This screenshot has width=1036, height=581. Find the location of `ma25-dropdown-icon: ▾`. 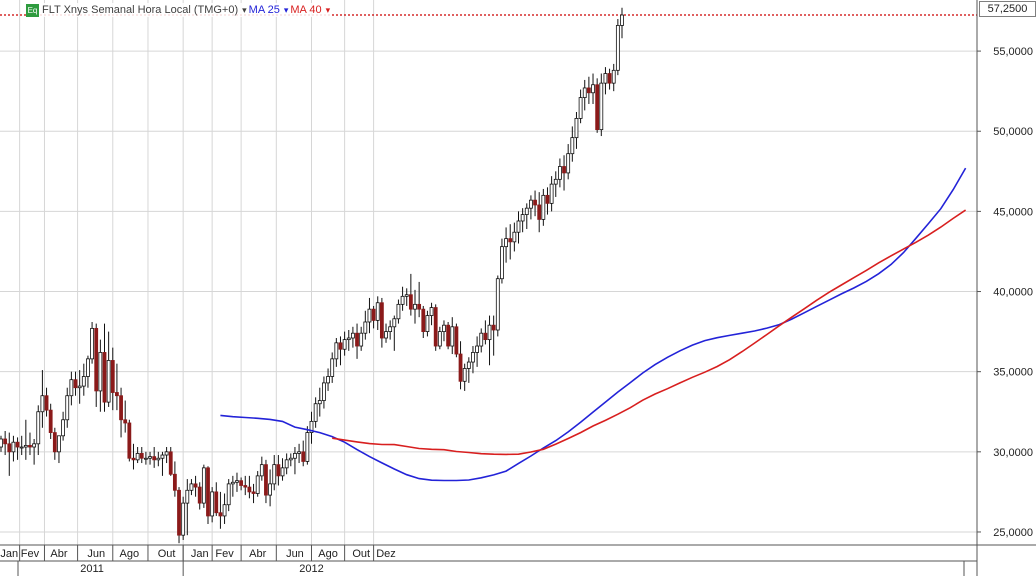

ma25-dropdown-icon: ▾ is located at coordinates (286, 9).